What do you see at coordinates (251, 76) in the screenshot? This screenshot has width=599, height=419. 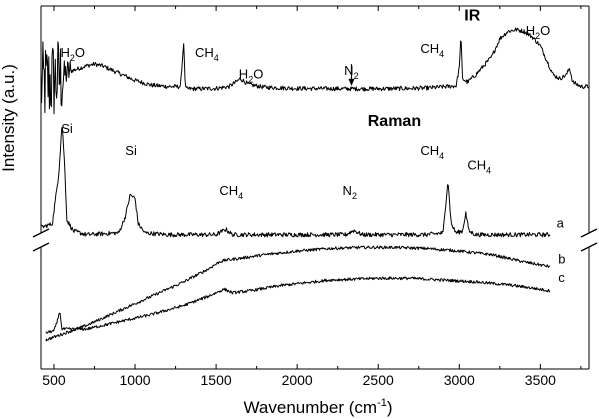 I see `peak-label-2: H2O` at bounding box center [251, 76].